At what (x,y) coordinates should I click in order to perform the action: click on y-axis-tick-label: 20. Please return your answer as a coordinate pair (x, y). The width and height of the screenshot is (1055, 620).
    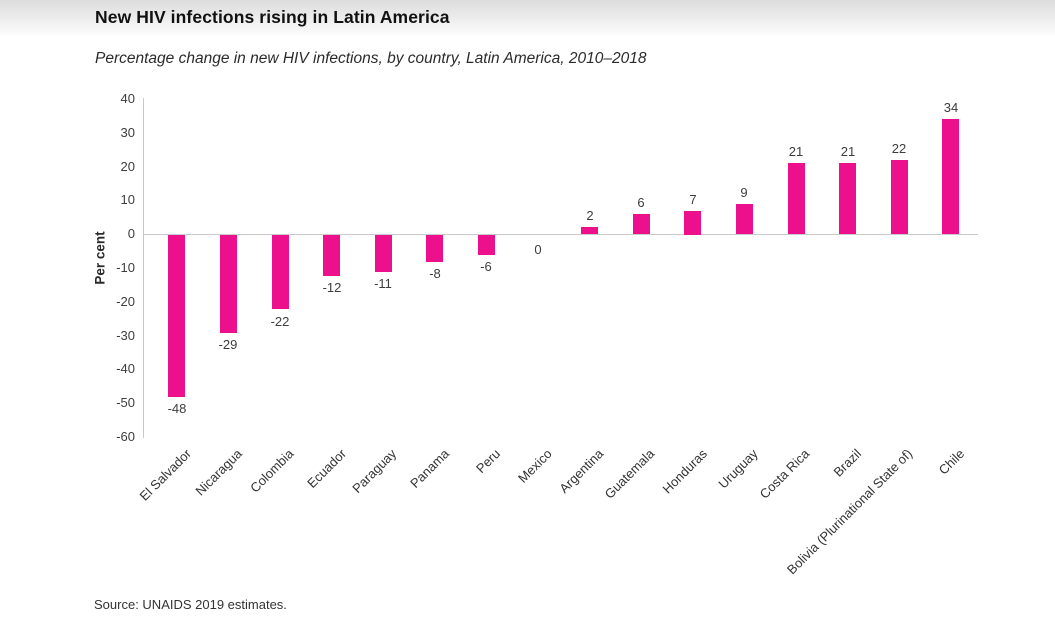
    Looking at the image, I should click on (127, 166).